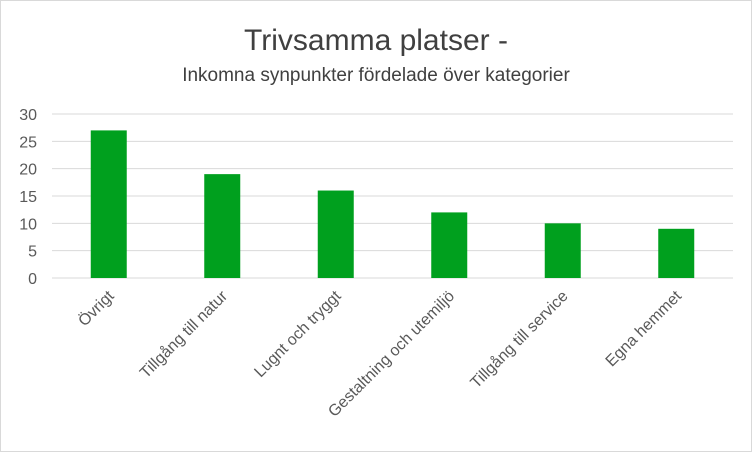 The height and width of the screenshot is (456, 752). What do you see at coordinates (376, 40) in the screenshot?
I see `chart-title: Trivsamma platser -` at bounding box center [376, 40].